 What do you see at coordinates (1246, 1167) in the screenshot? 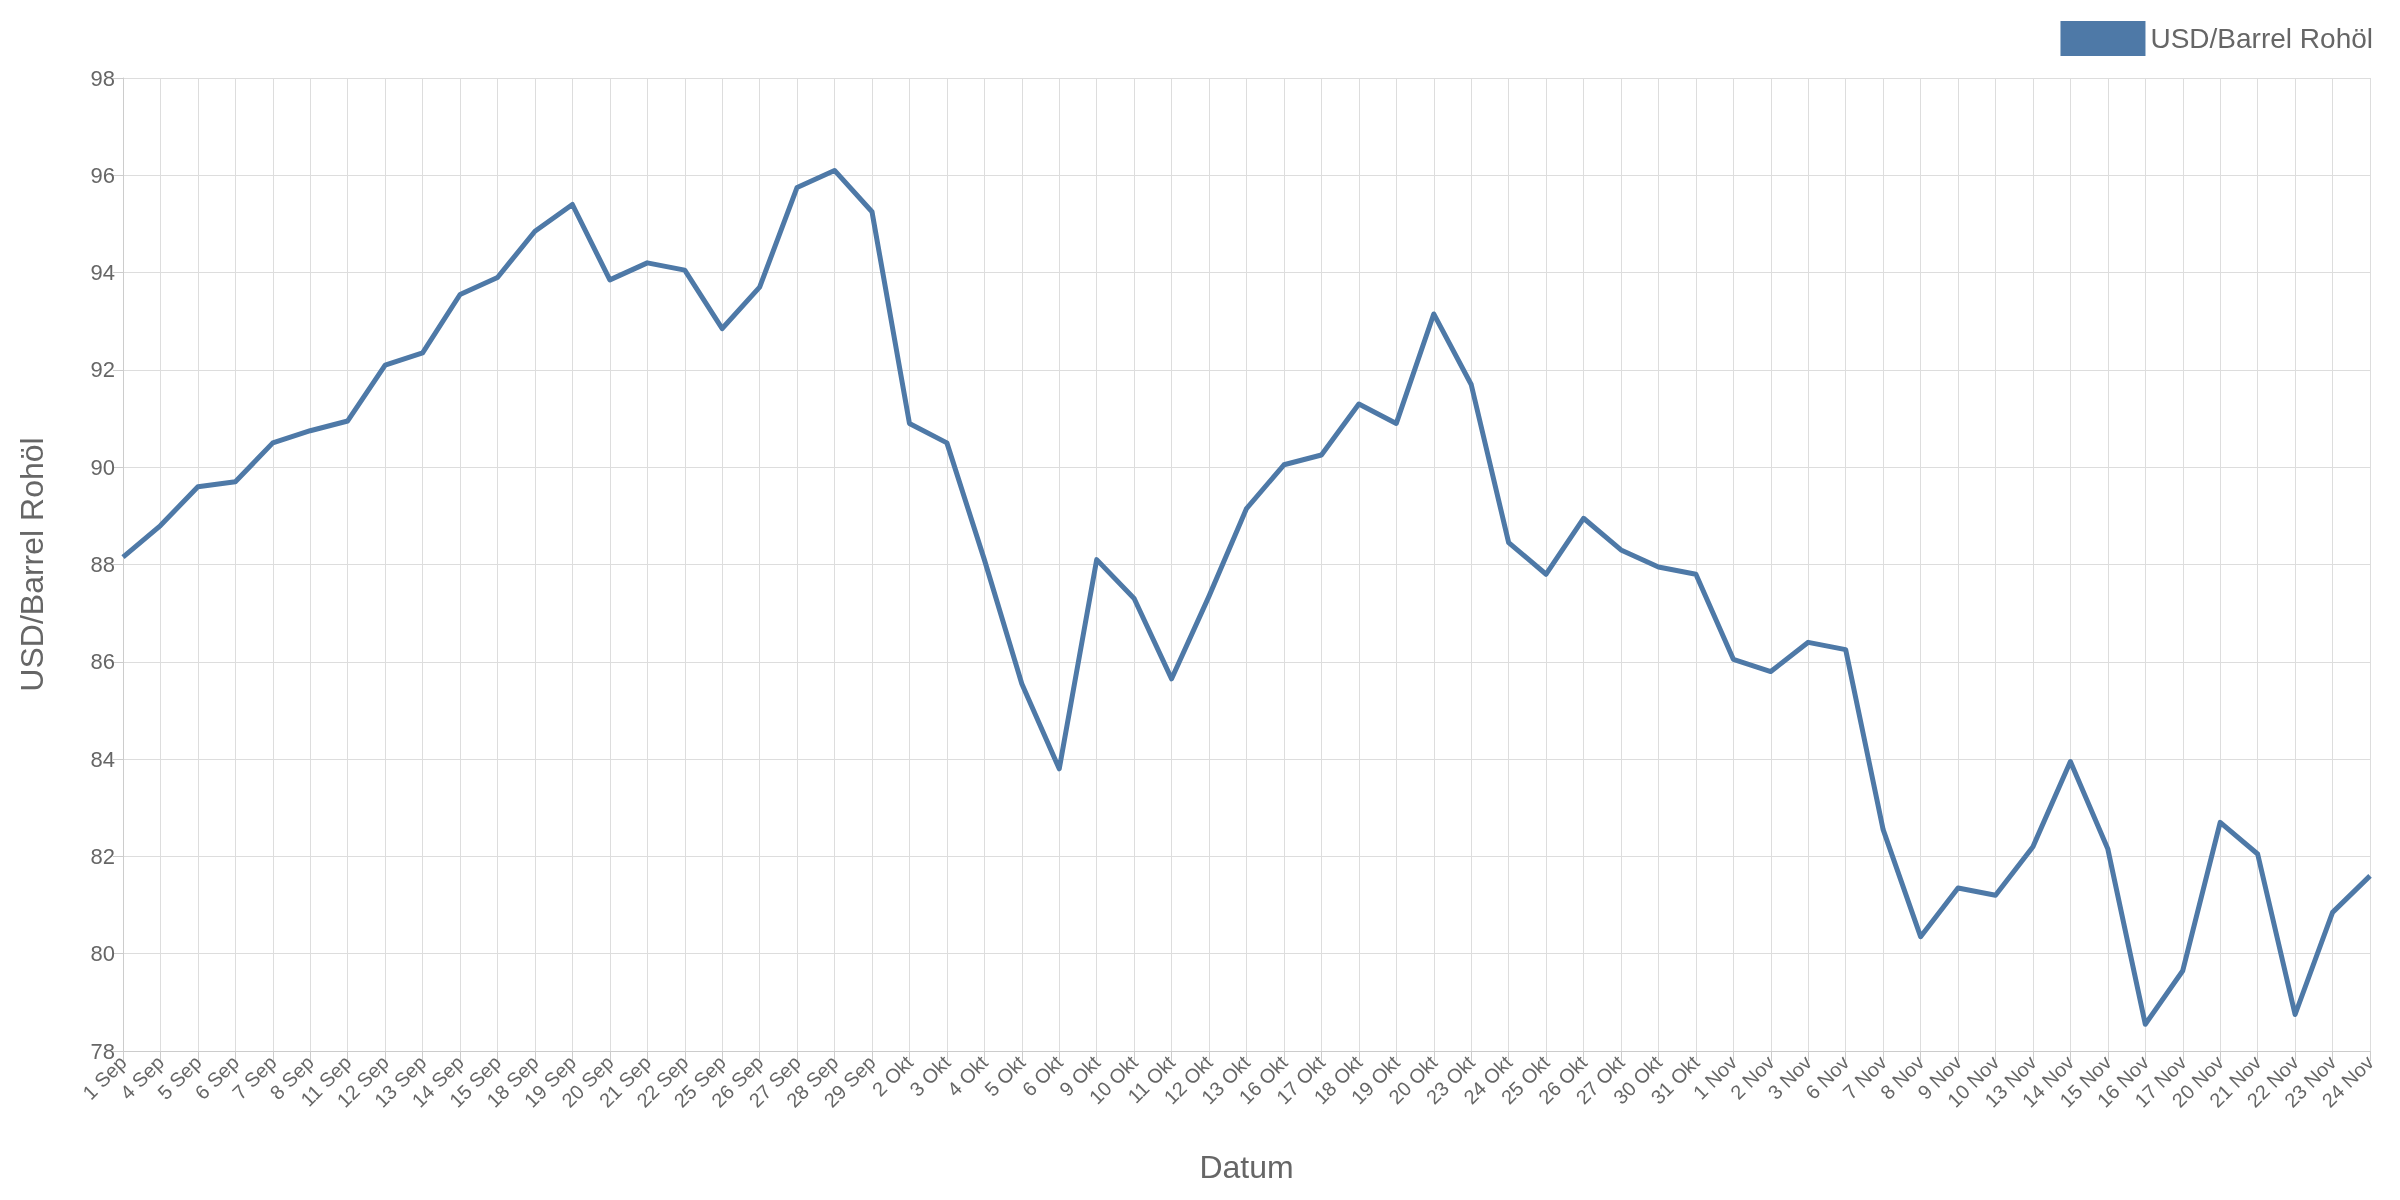
I see `x-axis-title: Datum` at bounding box center [1246, 1167].